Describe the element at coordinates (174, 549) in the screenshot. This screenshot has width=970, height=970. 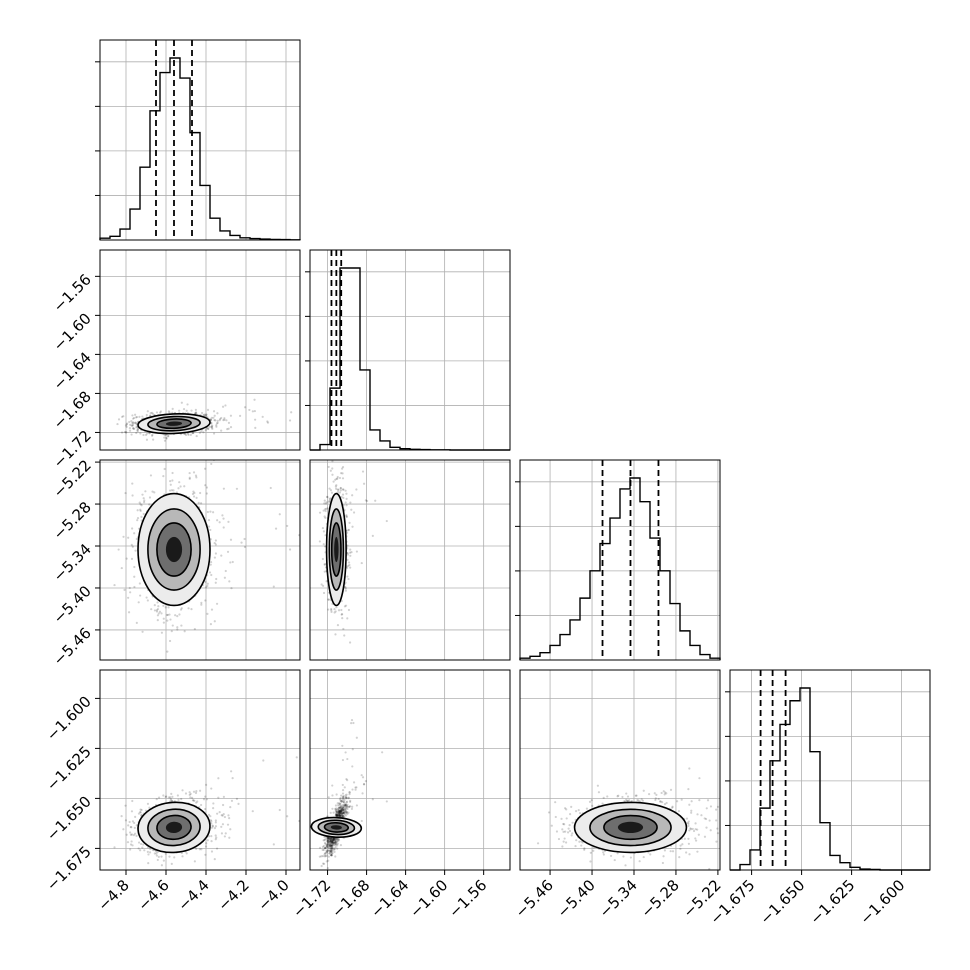
I see `density-contour` at that location.